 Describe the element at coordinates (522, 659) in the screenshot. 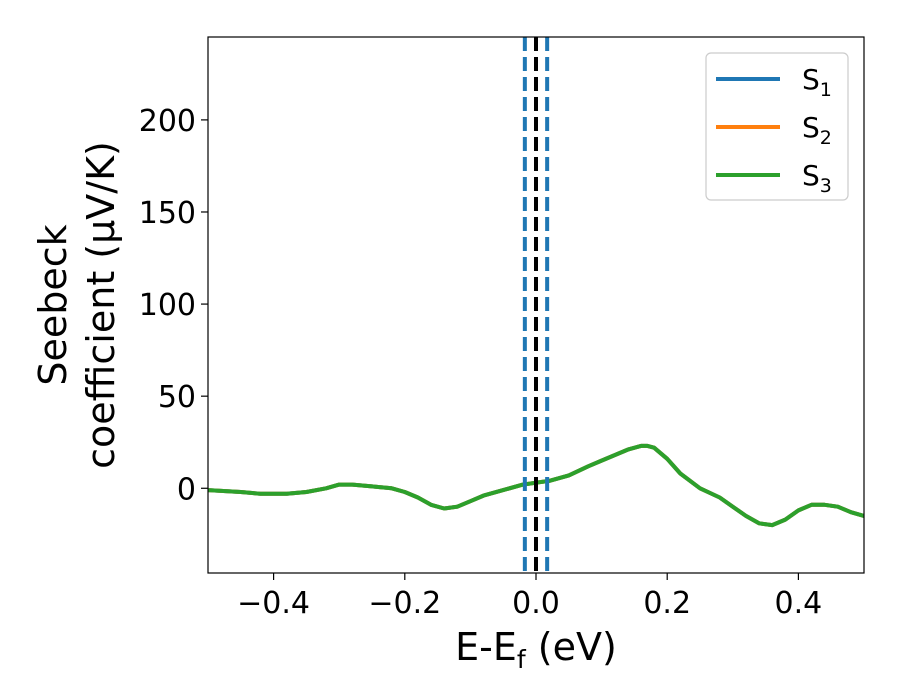

I see `x-axis-label-sub: f` at that location.